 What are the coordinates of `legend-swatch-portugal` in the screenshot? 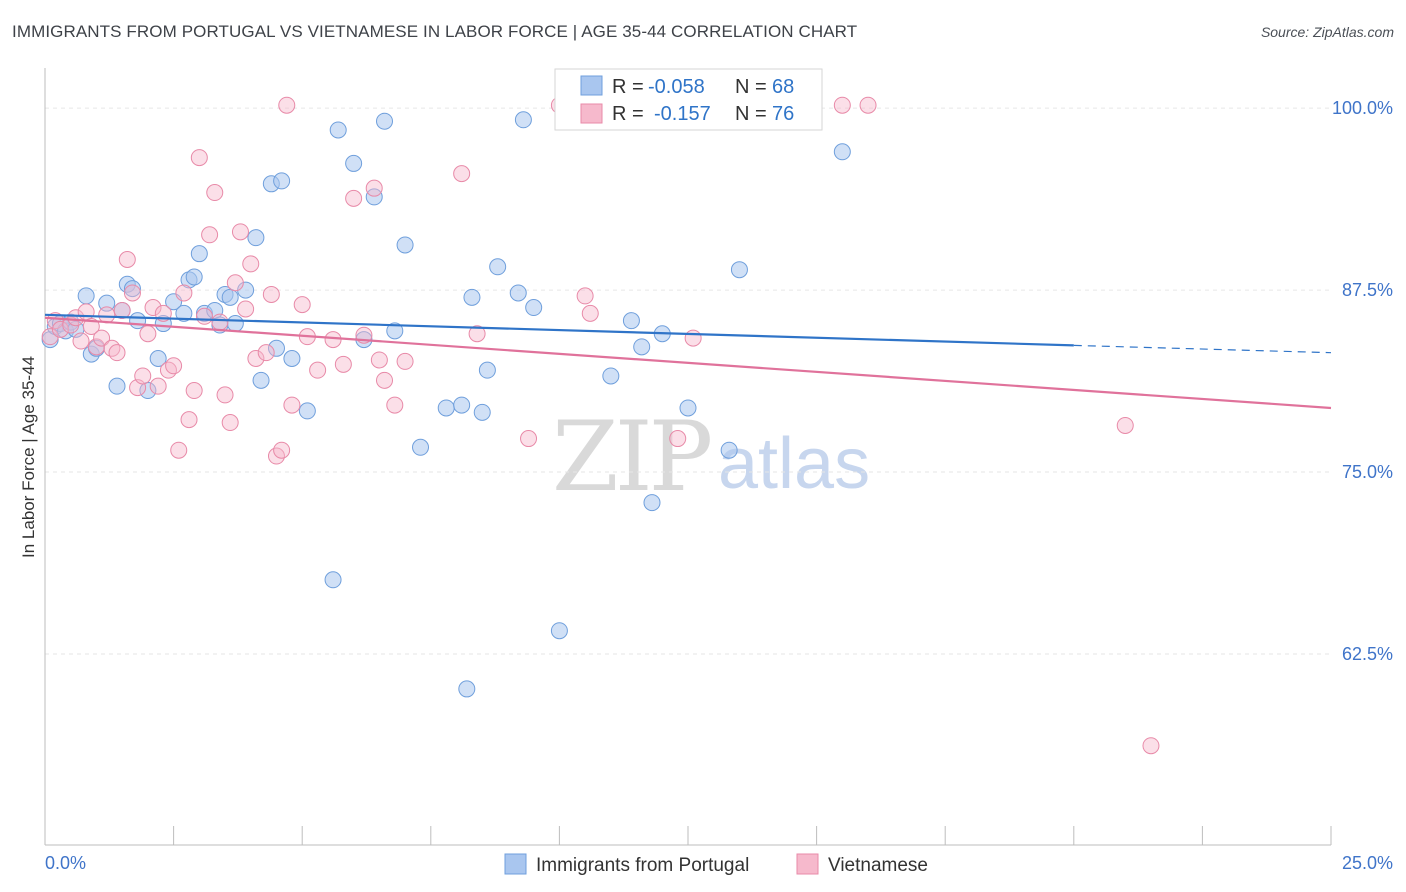 It's located at (591, 85).